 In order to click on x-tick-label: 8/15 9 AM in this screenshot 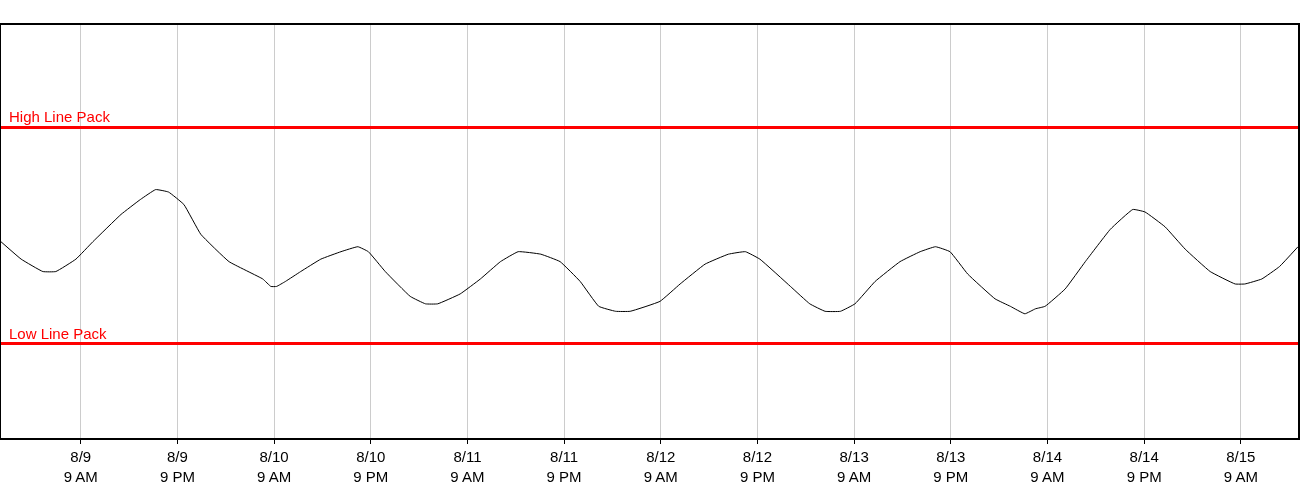, I will do `click(1240, 466)`.